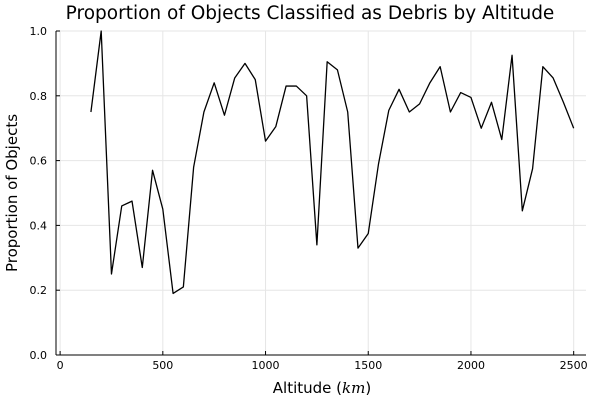  Describe the element at coordinates (162, 365) in the screenshot. I see `x-tick-label: 500` at that location.